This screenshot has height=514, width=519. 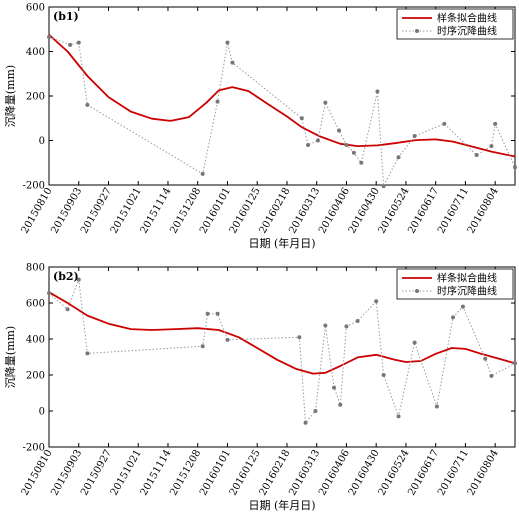 What do you see at coordinates (35, 268) in the screenshot?
I see `y-tick-label: 800` at bounding box center [35, 268].